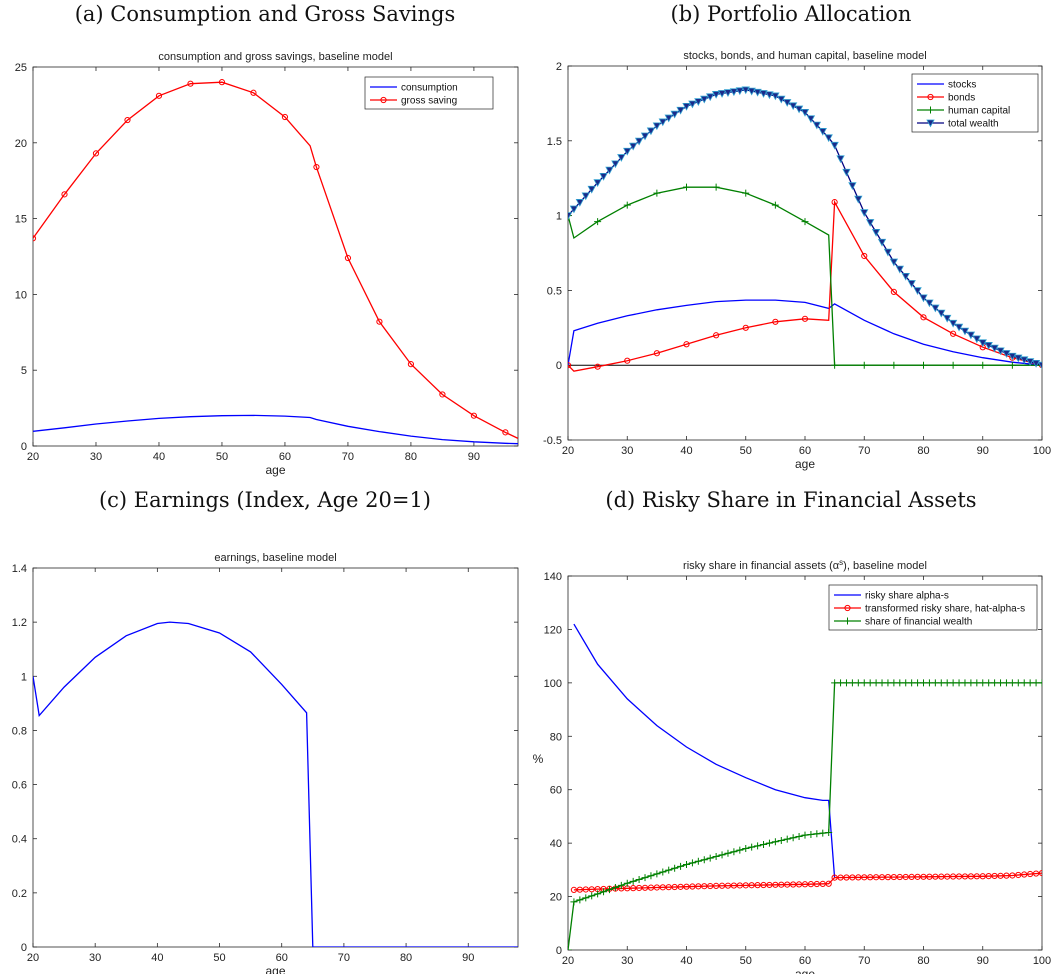 This screenshot has width=1055, height=974. What do you see at coordinates (568, 451) in the screenshot?
I see `x-tick-label: 20` at bounding box center [568, 451].